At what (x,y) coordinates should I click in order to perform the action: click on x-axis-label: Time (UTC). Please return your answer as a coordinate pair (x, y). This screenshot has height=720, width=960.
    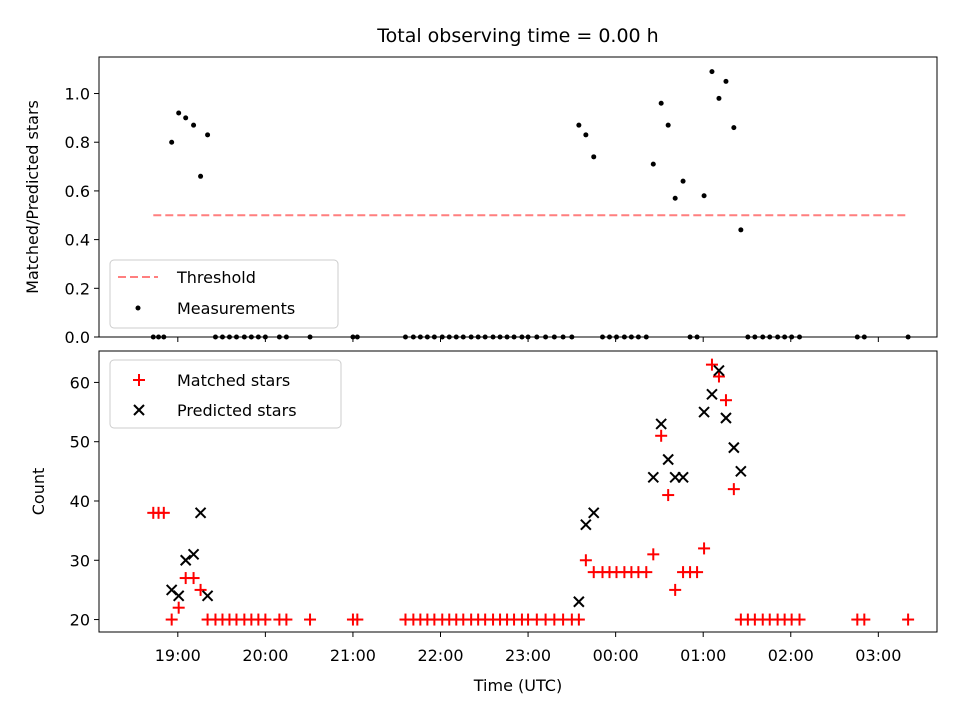
    Looking at the image, I should click on (517, 685).